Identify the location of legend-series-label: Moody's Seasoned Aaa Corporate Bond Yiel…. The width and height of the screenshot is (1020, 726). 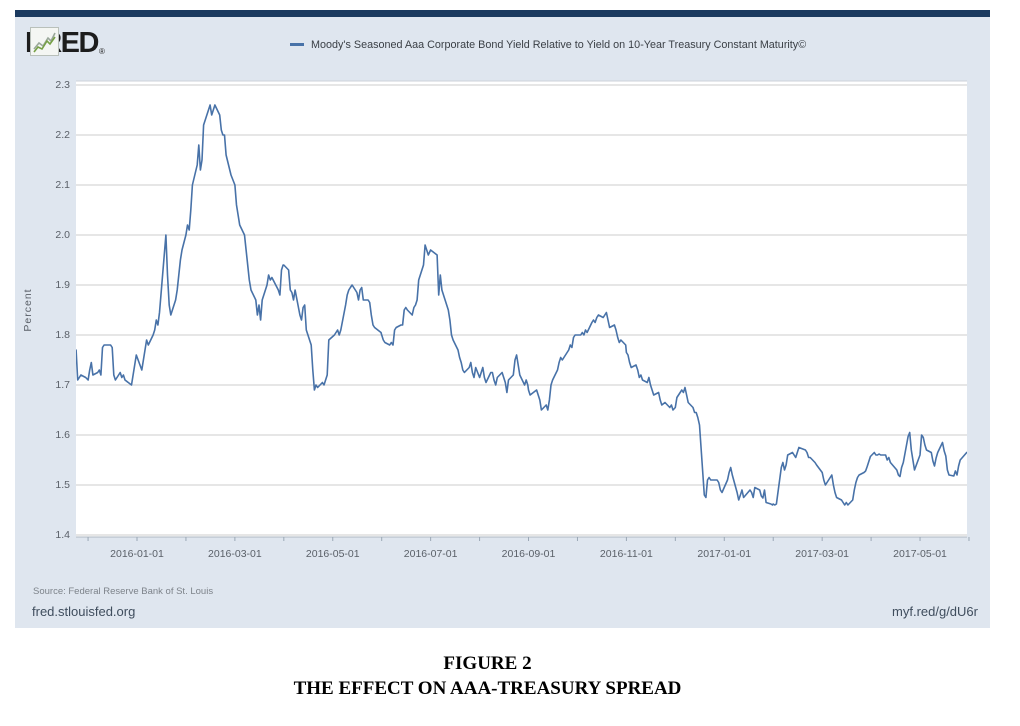
(559, 44).